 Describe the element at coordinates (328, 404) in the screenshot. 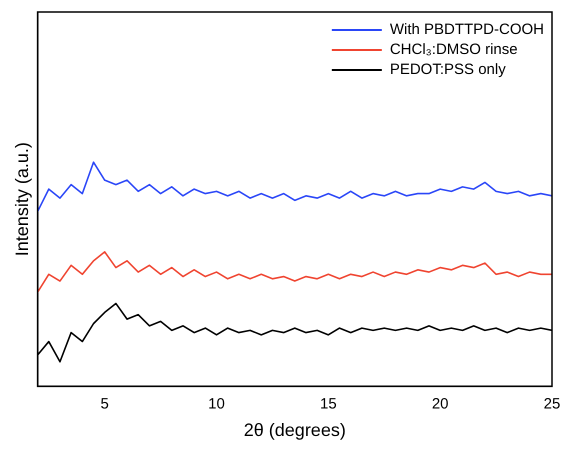

I see `x-tick-label: 15` at that location.